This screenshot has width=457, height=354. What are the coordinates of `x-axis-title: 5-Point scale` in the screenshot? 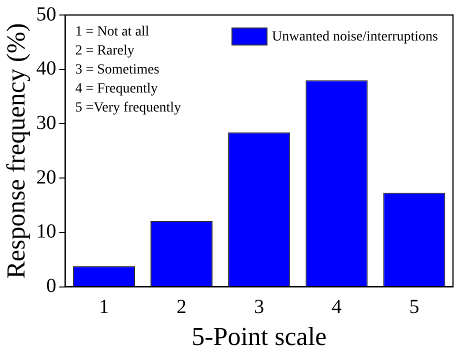 It's located at (259, 337).